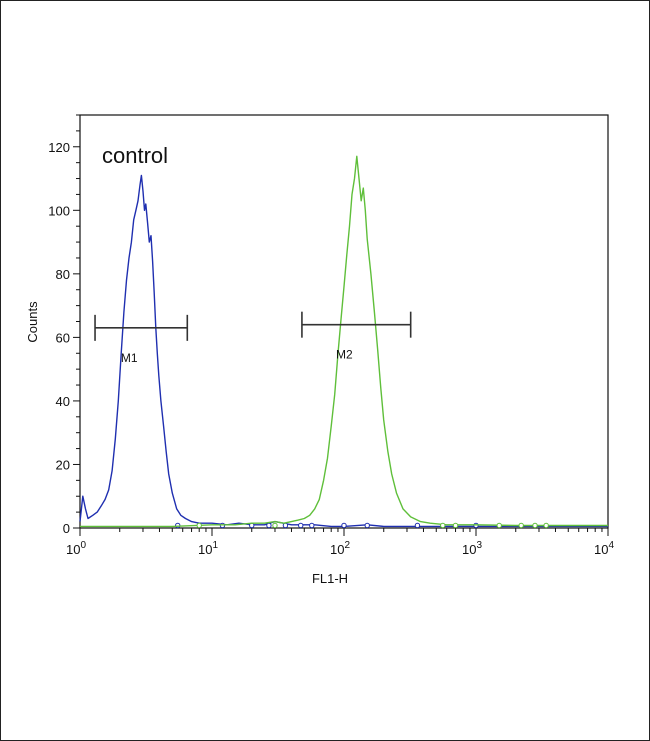 The width and height of the screenshot is (650, 741). What do you see at coordinates (135, 155) in the screenshot?
I see `annotation-control: control` at bounding box center [135, 155].